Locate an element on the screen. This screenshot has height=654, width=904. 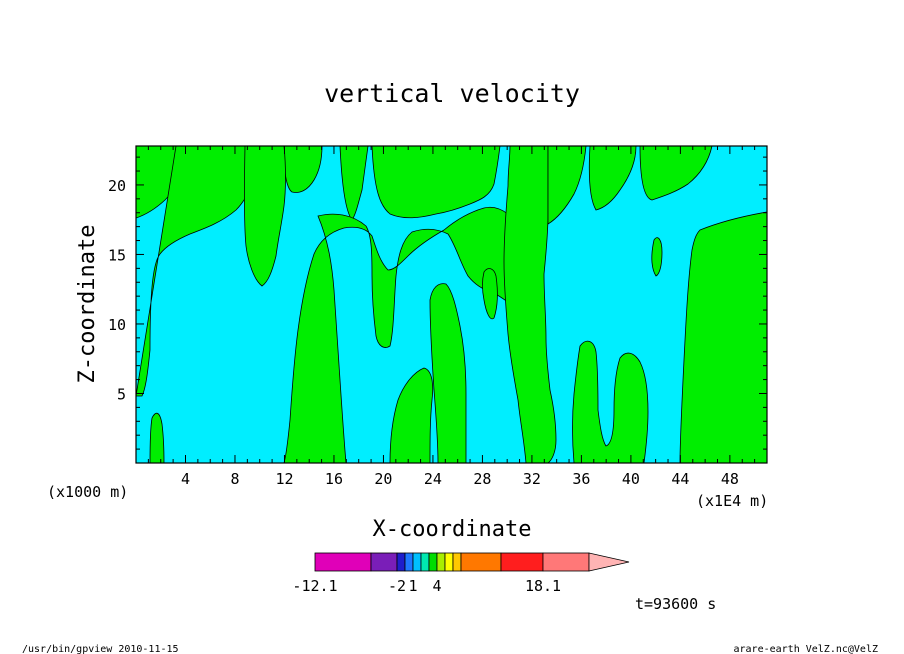
colorbar-label: 1 is located at coordinates (412, 586).